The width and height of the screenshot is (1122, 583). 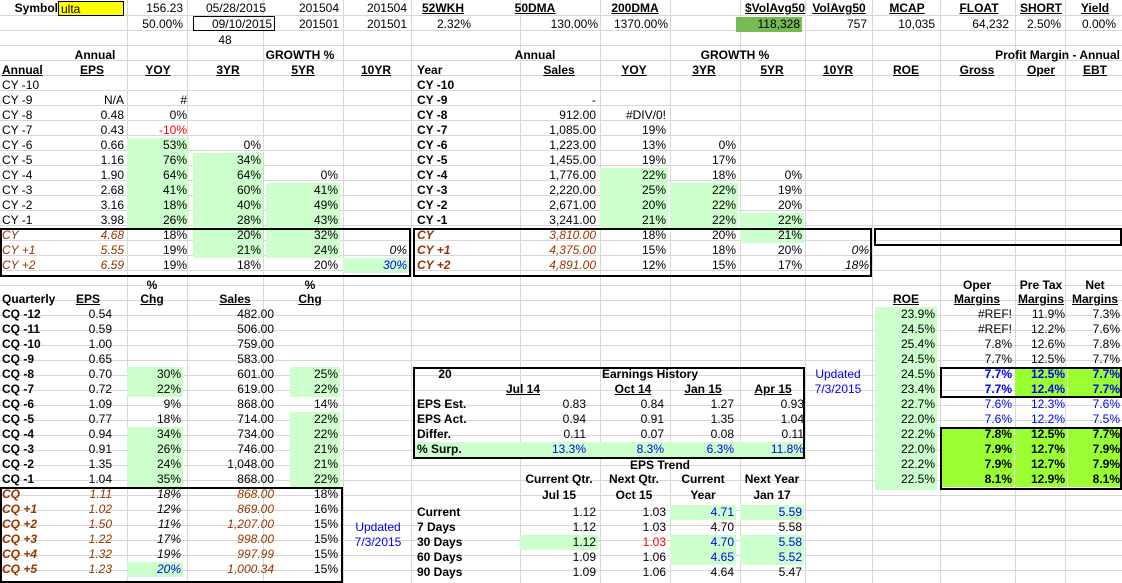 What do you see at coordinates (300, 55) in the screenshot?
I see `eps-growth-group: GROWTH %` at bounding box center [300, 55].